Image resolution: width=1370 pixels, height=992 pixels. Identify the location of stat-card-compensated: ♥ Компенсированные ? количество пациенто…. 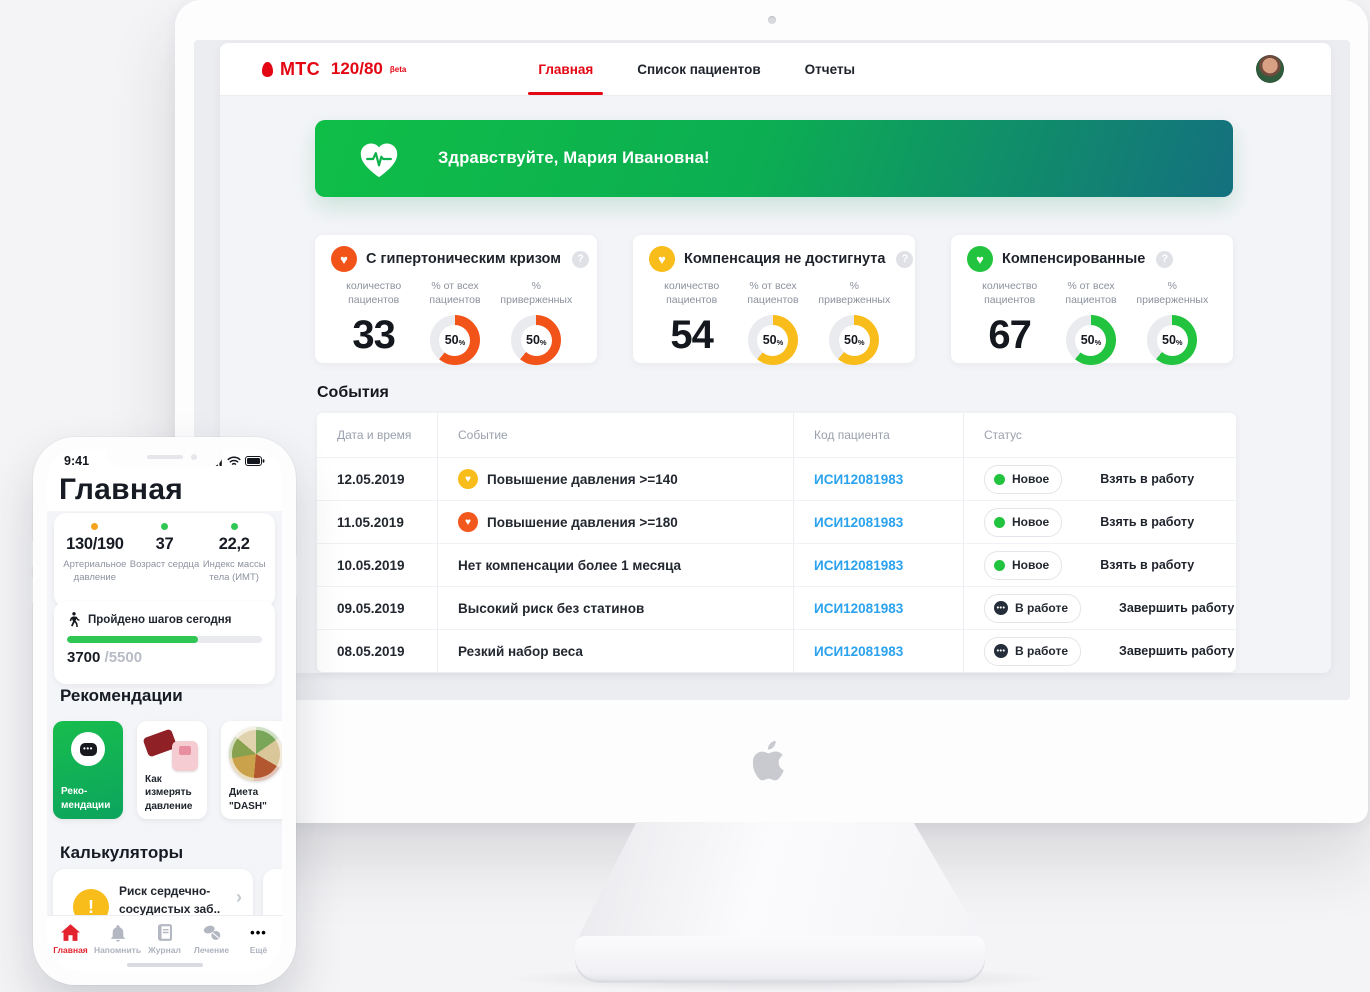
(1092, 300).